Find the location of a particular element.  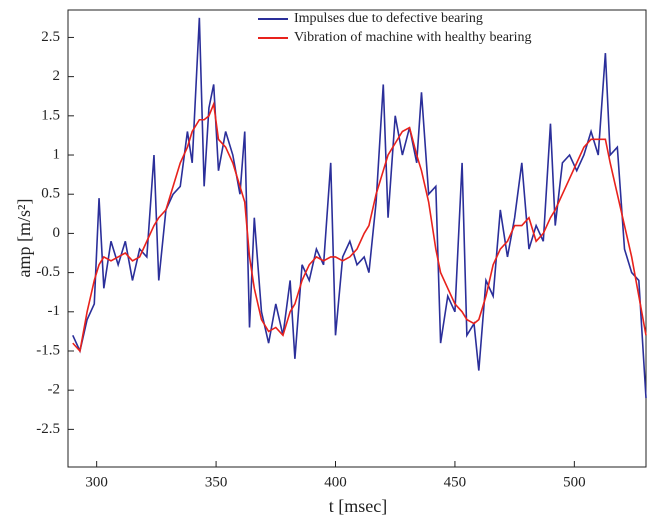

y-axis-label: amp [m/s²] is located at coordinates (24, 238).